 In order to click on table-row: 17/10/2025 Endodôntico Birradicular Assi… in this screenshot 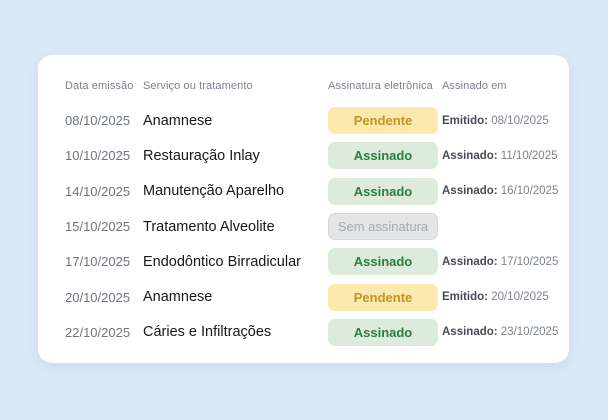, I will do `click(311, 261)`.